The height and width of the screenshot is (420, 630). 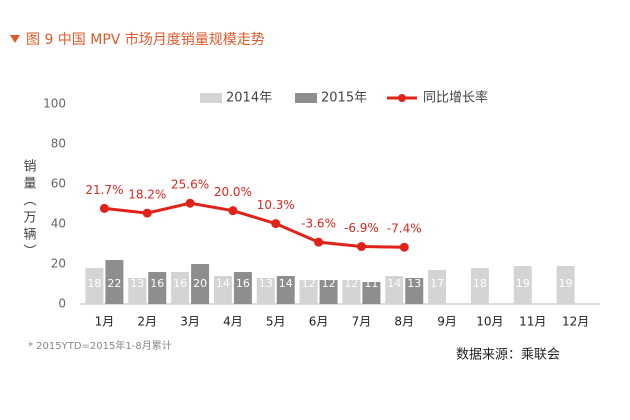 What do you see at coordinates (58, 224) in the screenshot?
I see `y-tick-label: 40` at bounding box center [58, 224].